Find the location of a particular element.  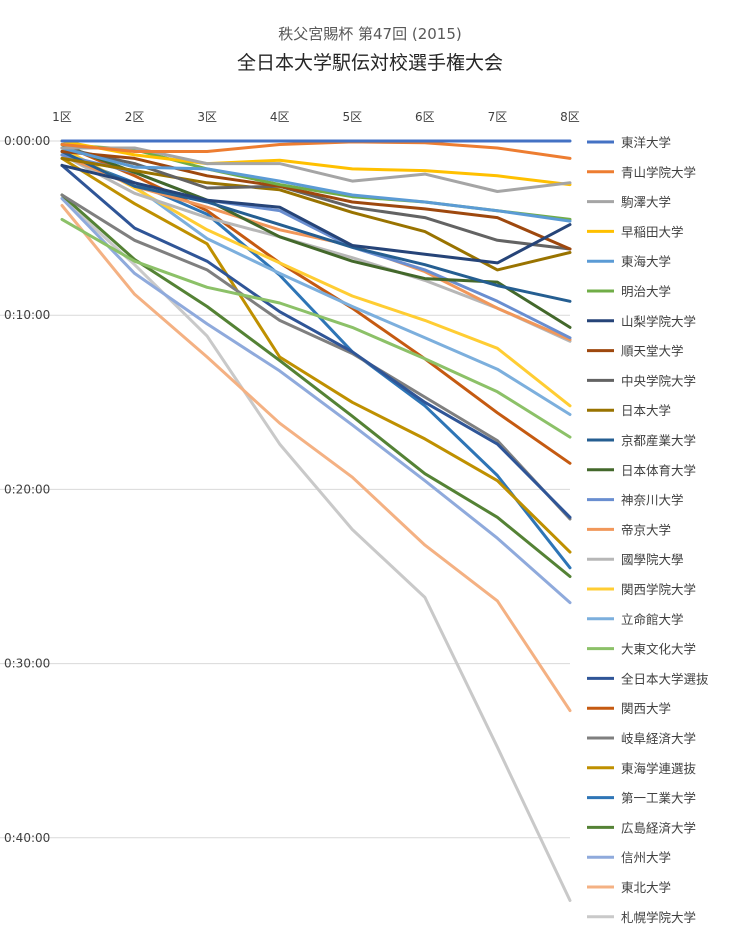

legend-entry: 東北大学 is located at coordinates (629, 887).